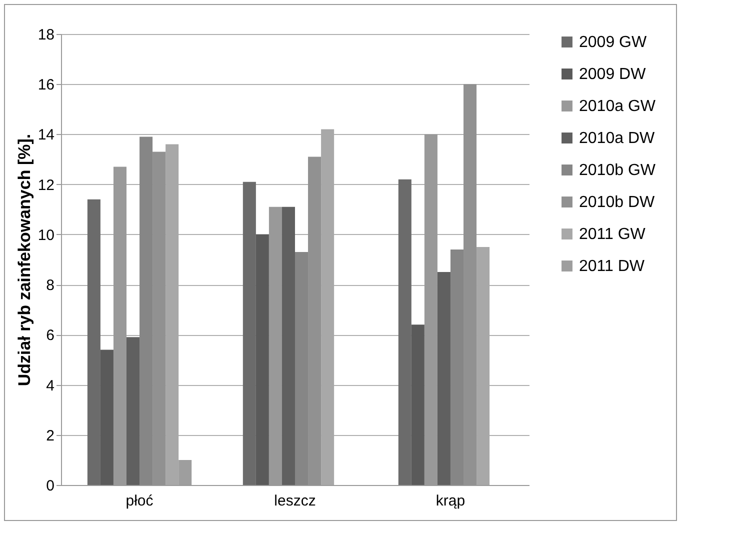 Image resolution: width=742 pixels, height=538 pixels. I want to click on y-tick-label: 16, so click(46, 85).